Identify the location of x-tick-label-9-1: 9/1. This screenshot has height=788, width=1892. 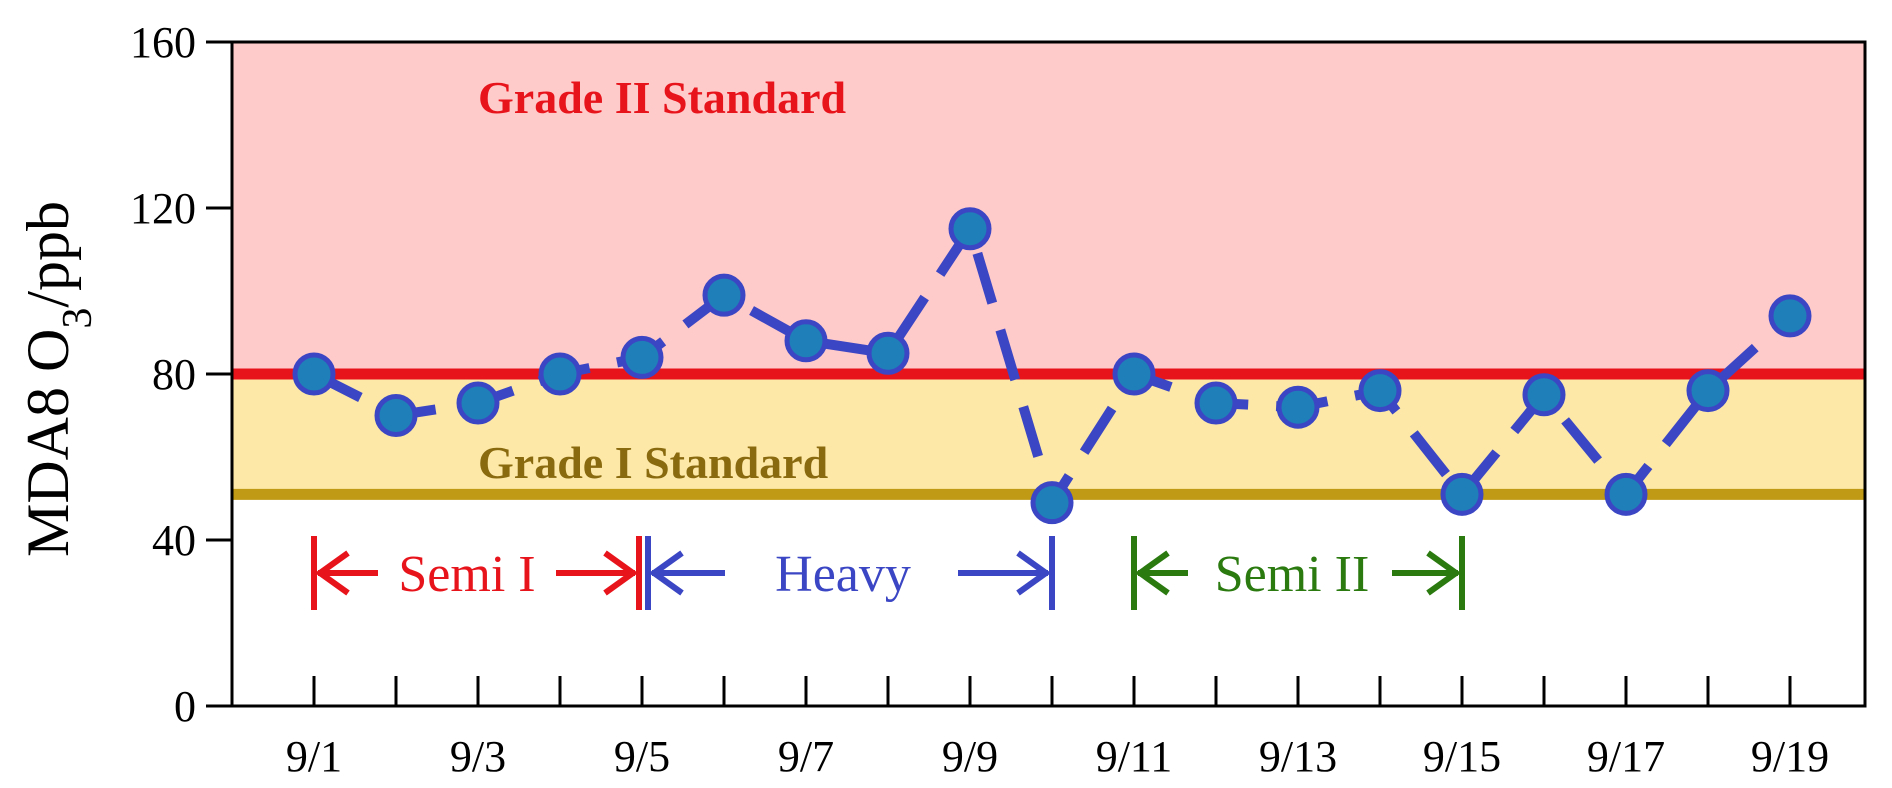
(314, 756).